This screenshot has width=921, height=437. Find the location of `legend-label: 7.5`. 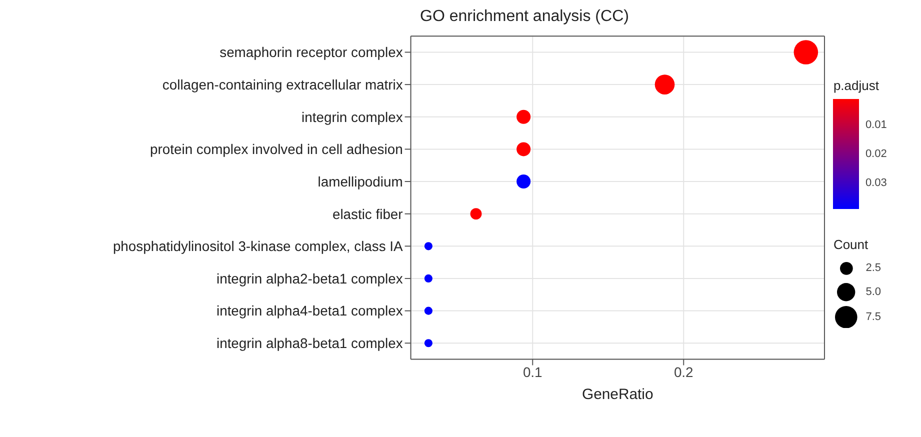

legend-label: 7.5 is located at coordinates (874, 316).